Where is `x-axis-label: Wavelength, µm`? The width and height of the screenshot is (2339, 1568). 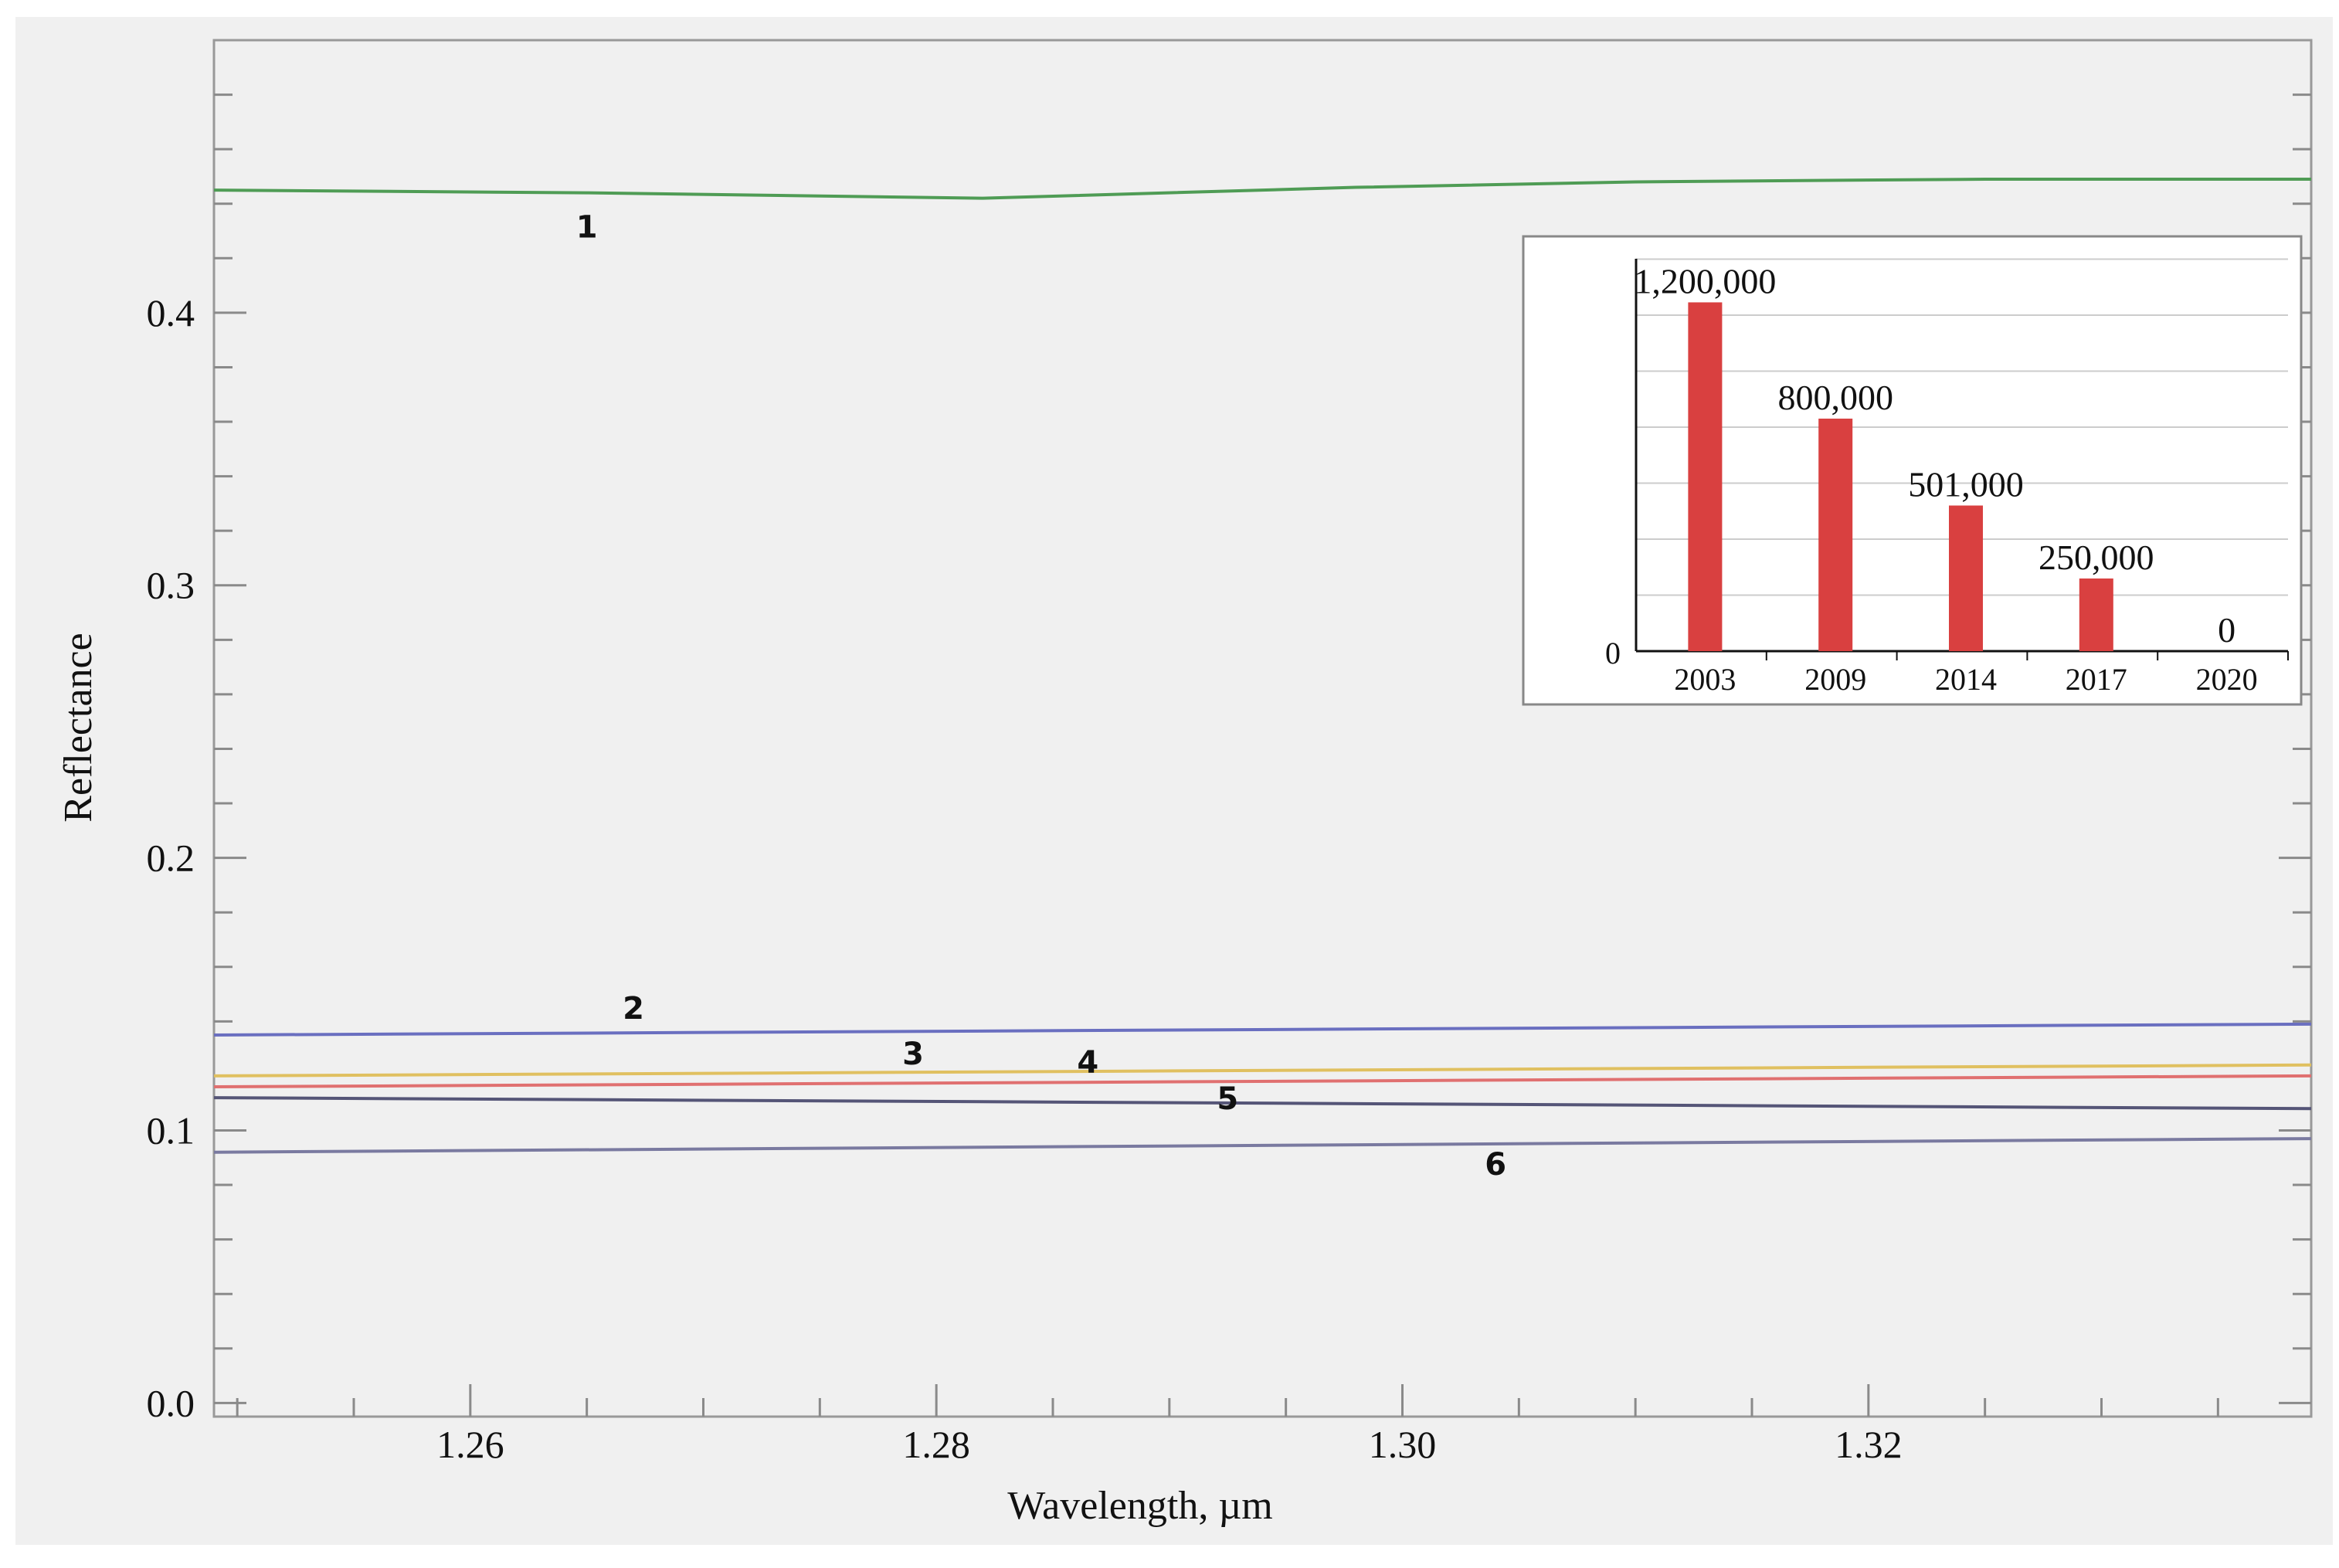 x-axis-label: Wavelength, µm is located at coordinates (1139, 1506).